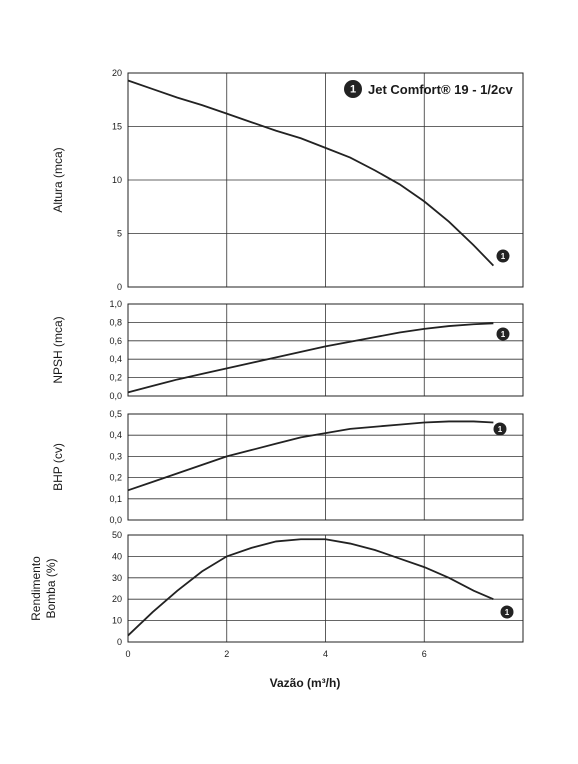 The height and width of the screenshot is (764, 578). What do you see at coordinates (117, 578) in the screenshot?
I see `y-tick-label: 30` at bounding box center [117, 578].